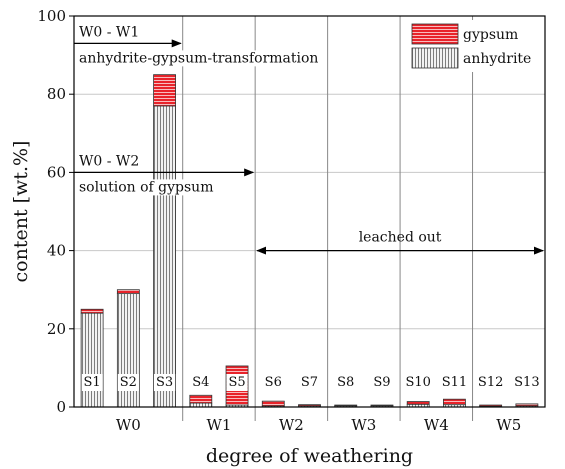 This screenshot has width=565, height=469. What do you see at coordinates (128, 425) in the screenshot?
I see `x-group-label-w0: W0` at bounding box center [128, 425].